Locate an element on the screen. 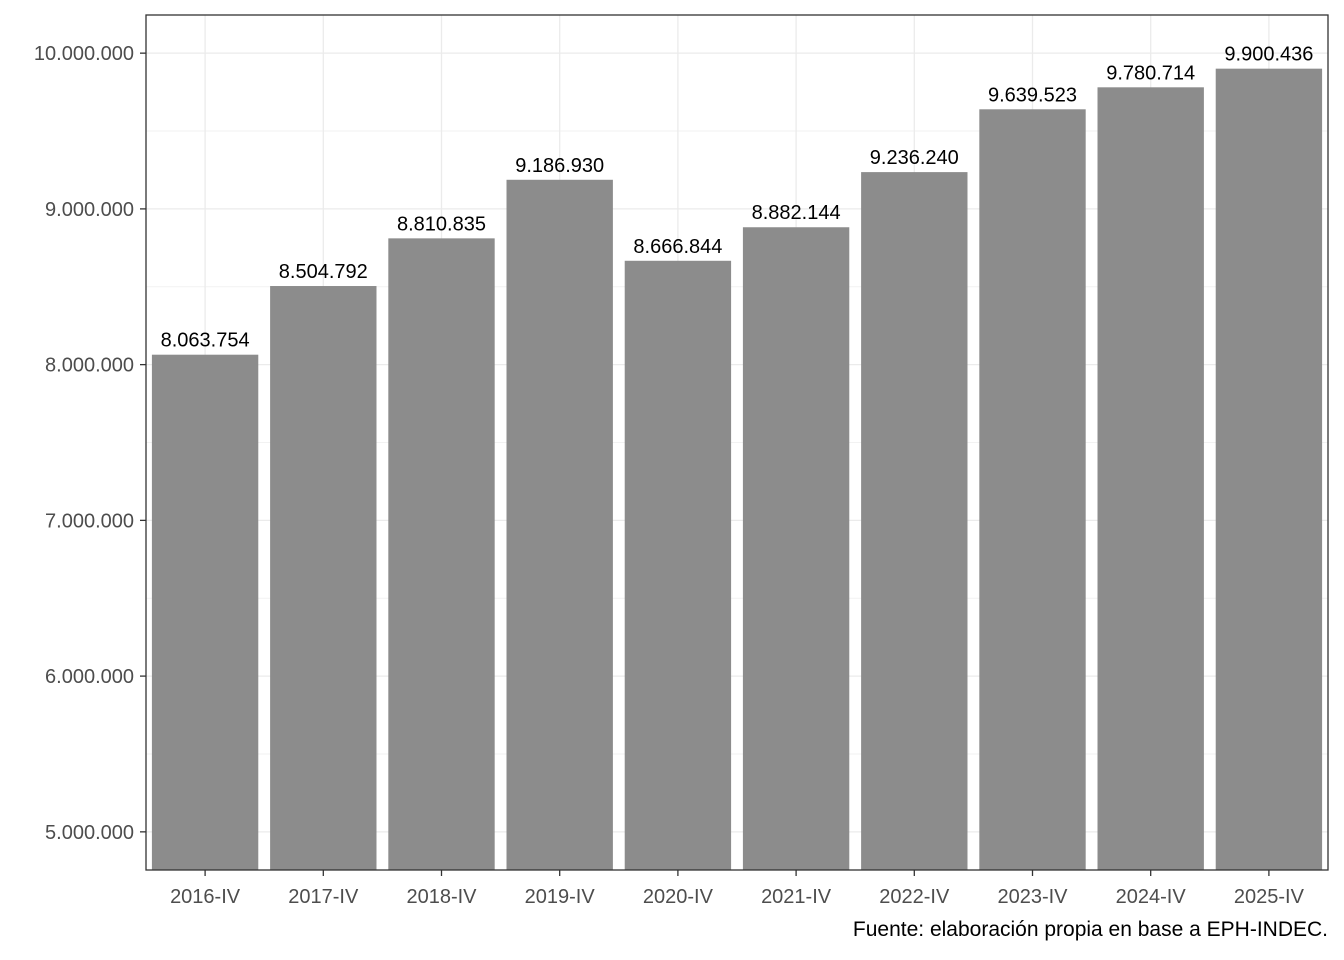  bar-value-label: 8.666.844 is located at coordinates (677, 247).